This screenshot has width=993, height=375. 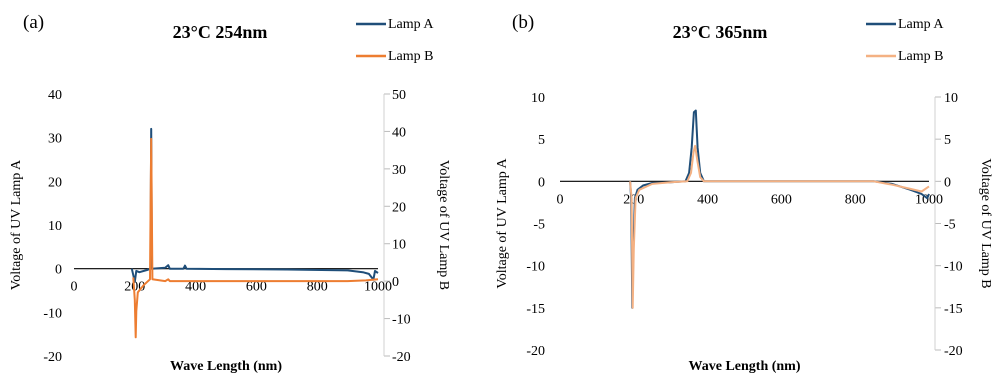 I want to click on panel-b-title: 23°C 365nm, so click(x=720, y=32).